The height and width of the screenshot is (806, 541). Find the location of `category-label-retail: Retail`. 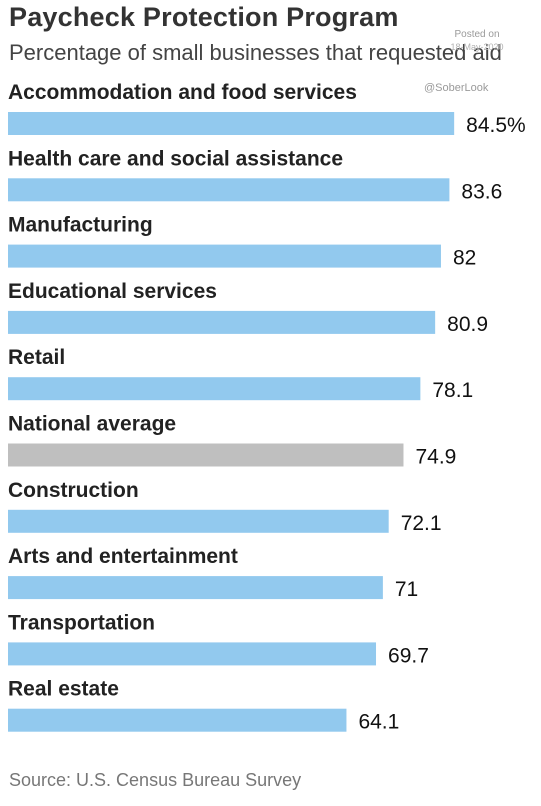

category-label-retail: Retail is located at coordinates (36, 357).